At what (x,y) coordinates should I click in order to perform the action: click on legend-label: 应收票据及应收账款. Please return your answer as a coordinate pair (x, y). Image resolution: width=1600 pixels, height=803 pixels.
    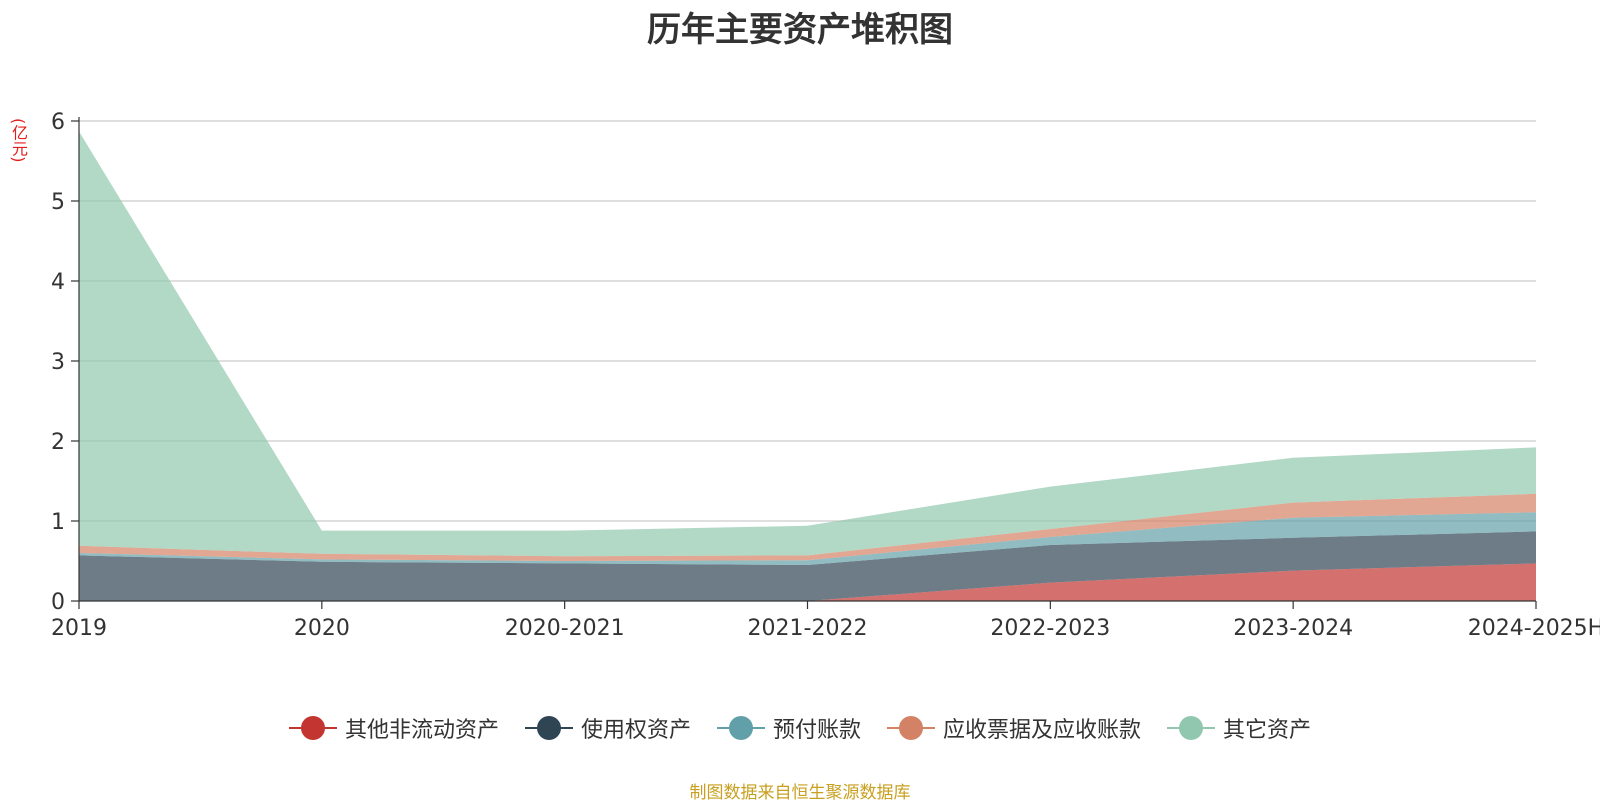
    Looking at the image, I should click on (1042, 730).